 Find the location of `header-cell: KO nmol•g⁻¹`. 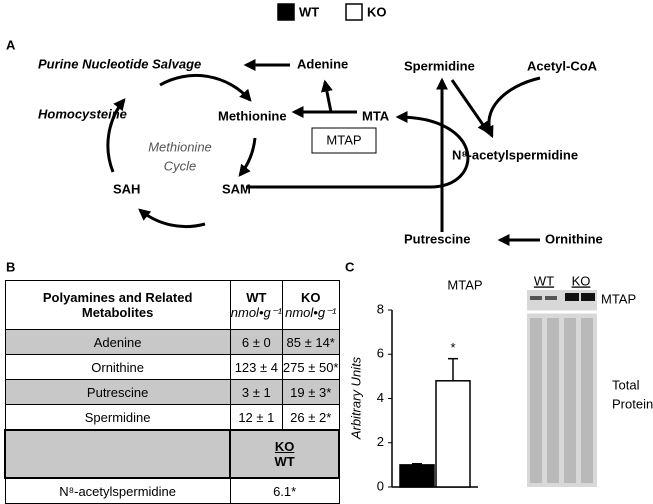

header-cell: KO nmol•g⁻¹ is located at coordinates (310, 305).